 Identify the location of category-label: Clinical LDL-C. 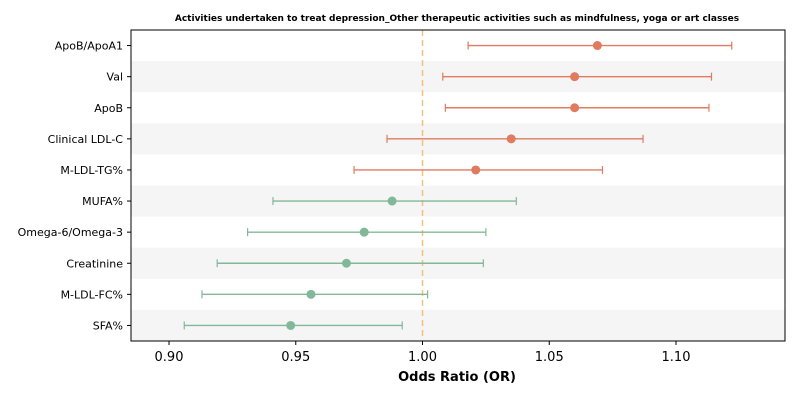
(86, 139).